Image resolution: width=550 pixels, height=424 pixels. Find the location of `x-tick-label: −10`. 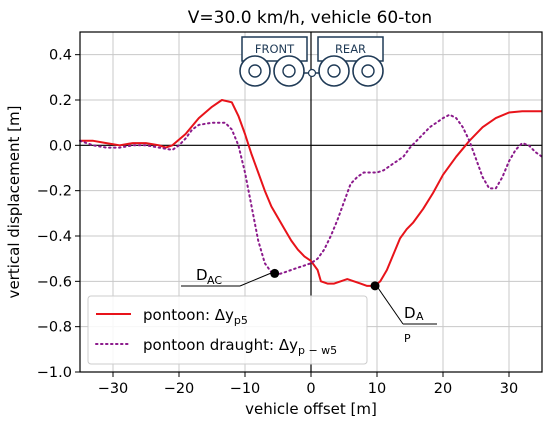

x-tick-label: −10 is located at coordinates (245, 389).